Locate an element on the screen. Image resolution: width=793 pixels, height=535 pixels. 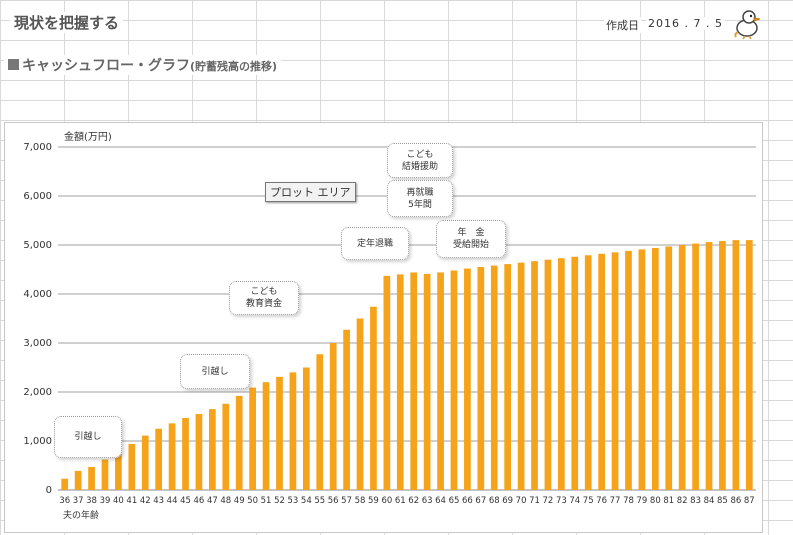
x-tick-label: 53 is located at coordinates (292, 501).